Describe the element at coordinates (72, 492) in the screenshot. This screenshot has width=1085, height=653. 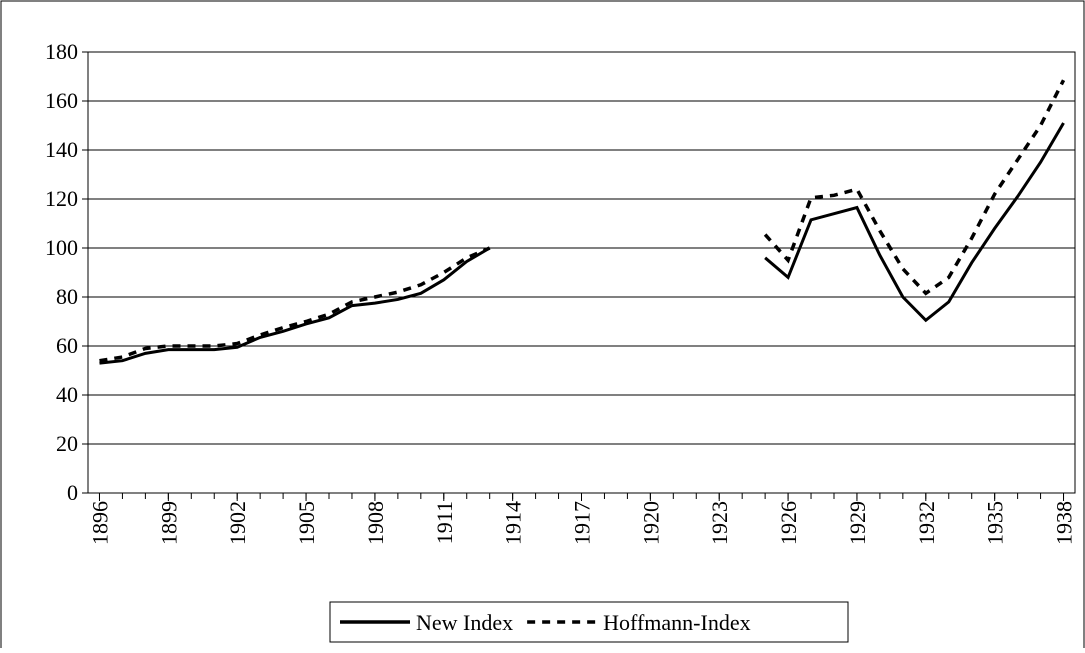
I see `y-tick-label: 0` at that location.